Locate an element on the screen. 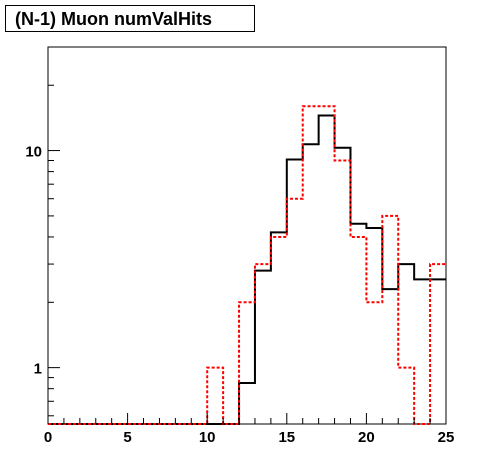 The height and width of the screenshot is (472, 496). x-tick-label: 0 is located at coordinates (48, 437).